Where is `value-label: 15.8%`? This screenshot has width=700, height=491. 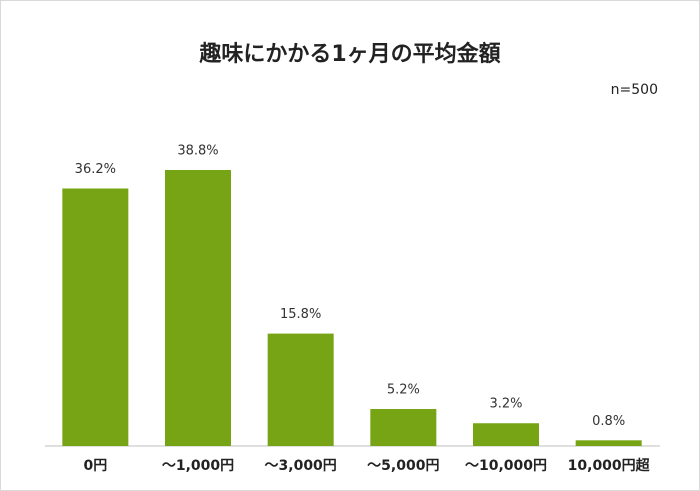 value-label: 15.8% is located at coordinates (300, 314).